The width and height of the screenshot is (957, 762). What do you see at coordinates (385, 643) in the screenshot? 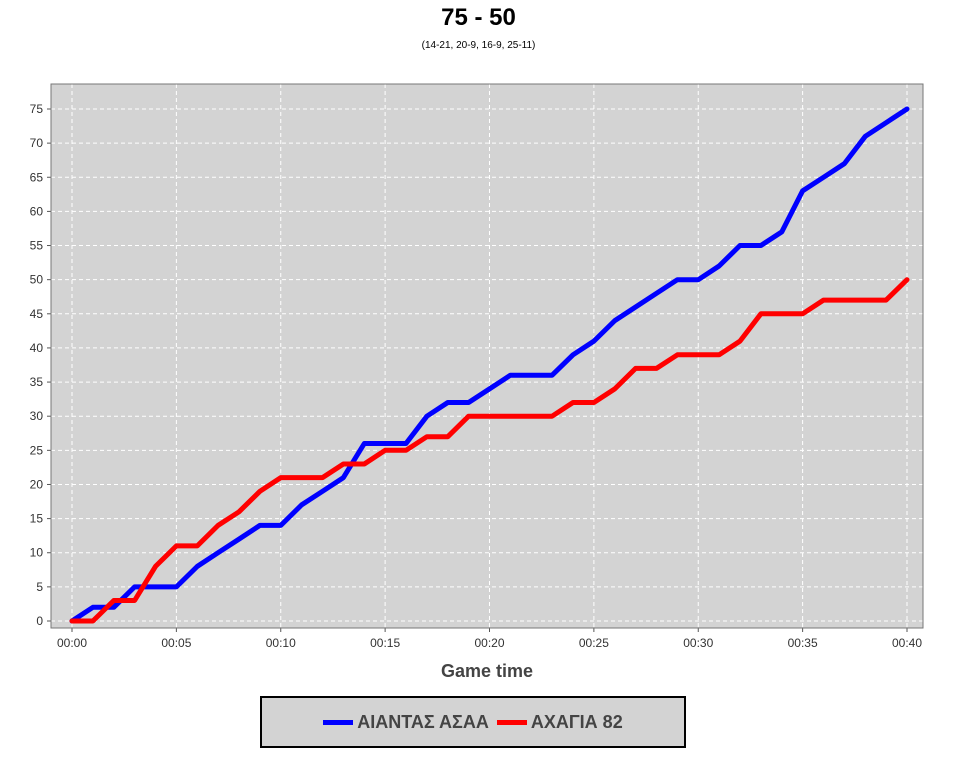
I see `x-tick-label: 00:15` at bounding box center [385, 643].